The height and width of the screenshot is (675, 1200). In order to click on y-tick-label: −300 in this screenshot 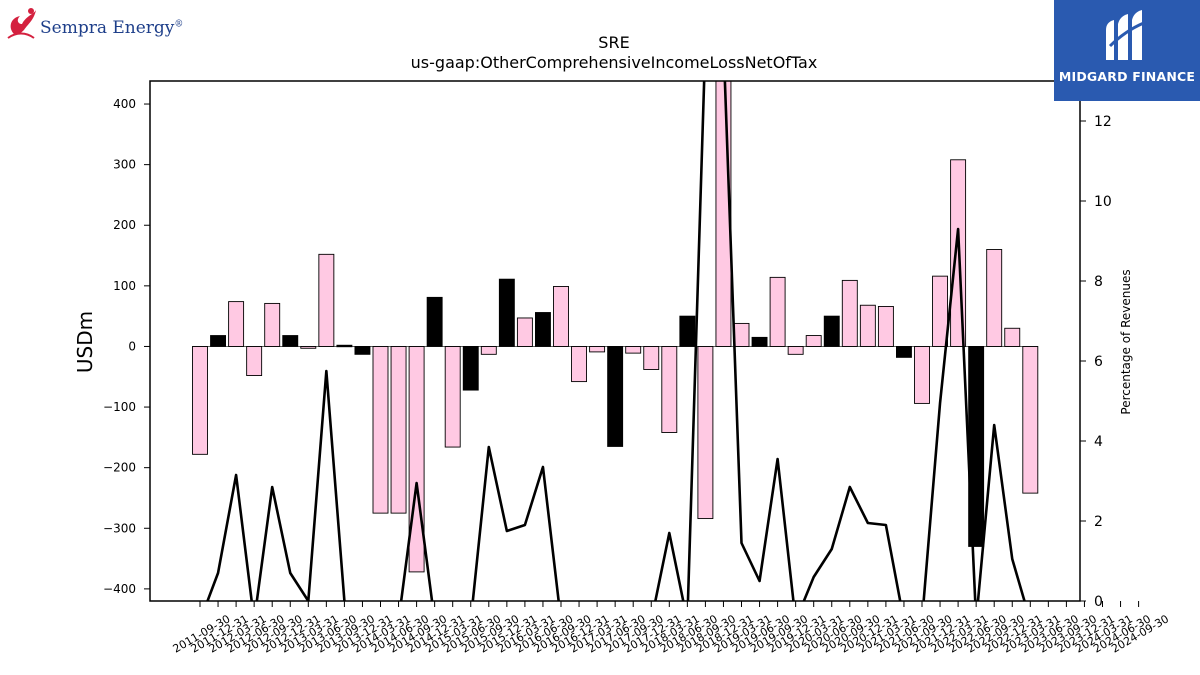, I will do `click(119, 528)`.